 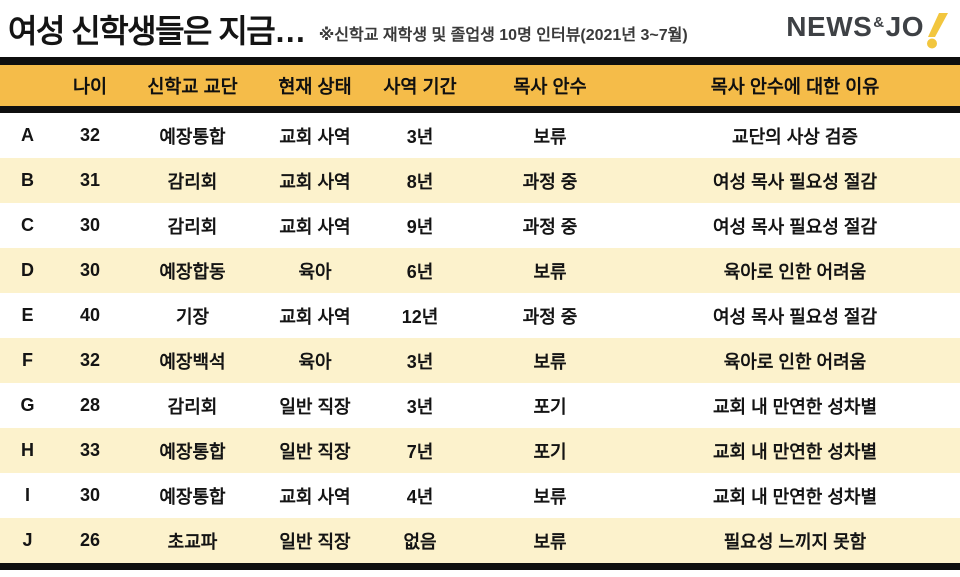 I want to click on table-row: J 26 초교파 일반 직장 없음 보류 필요성 느끼지 못함, so click(x=480, y=544).